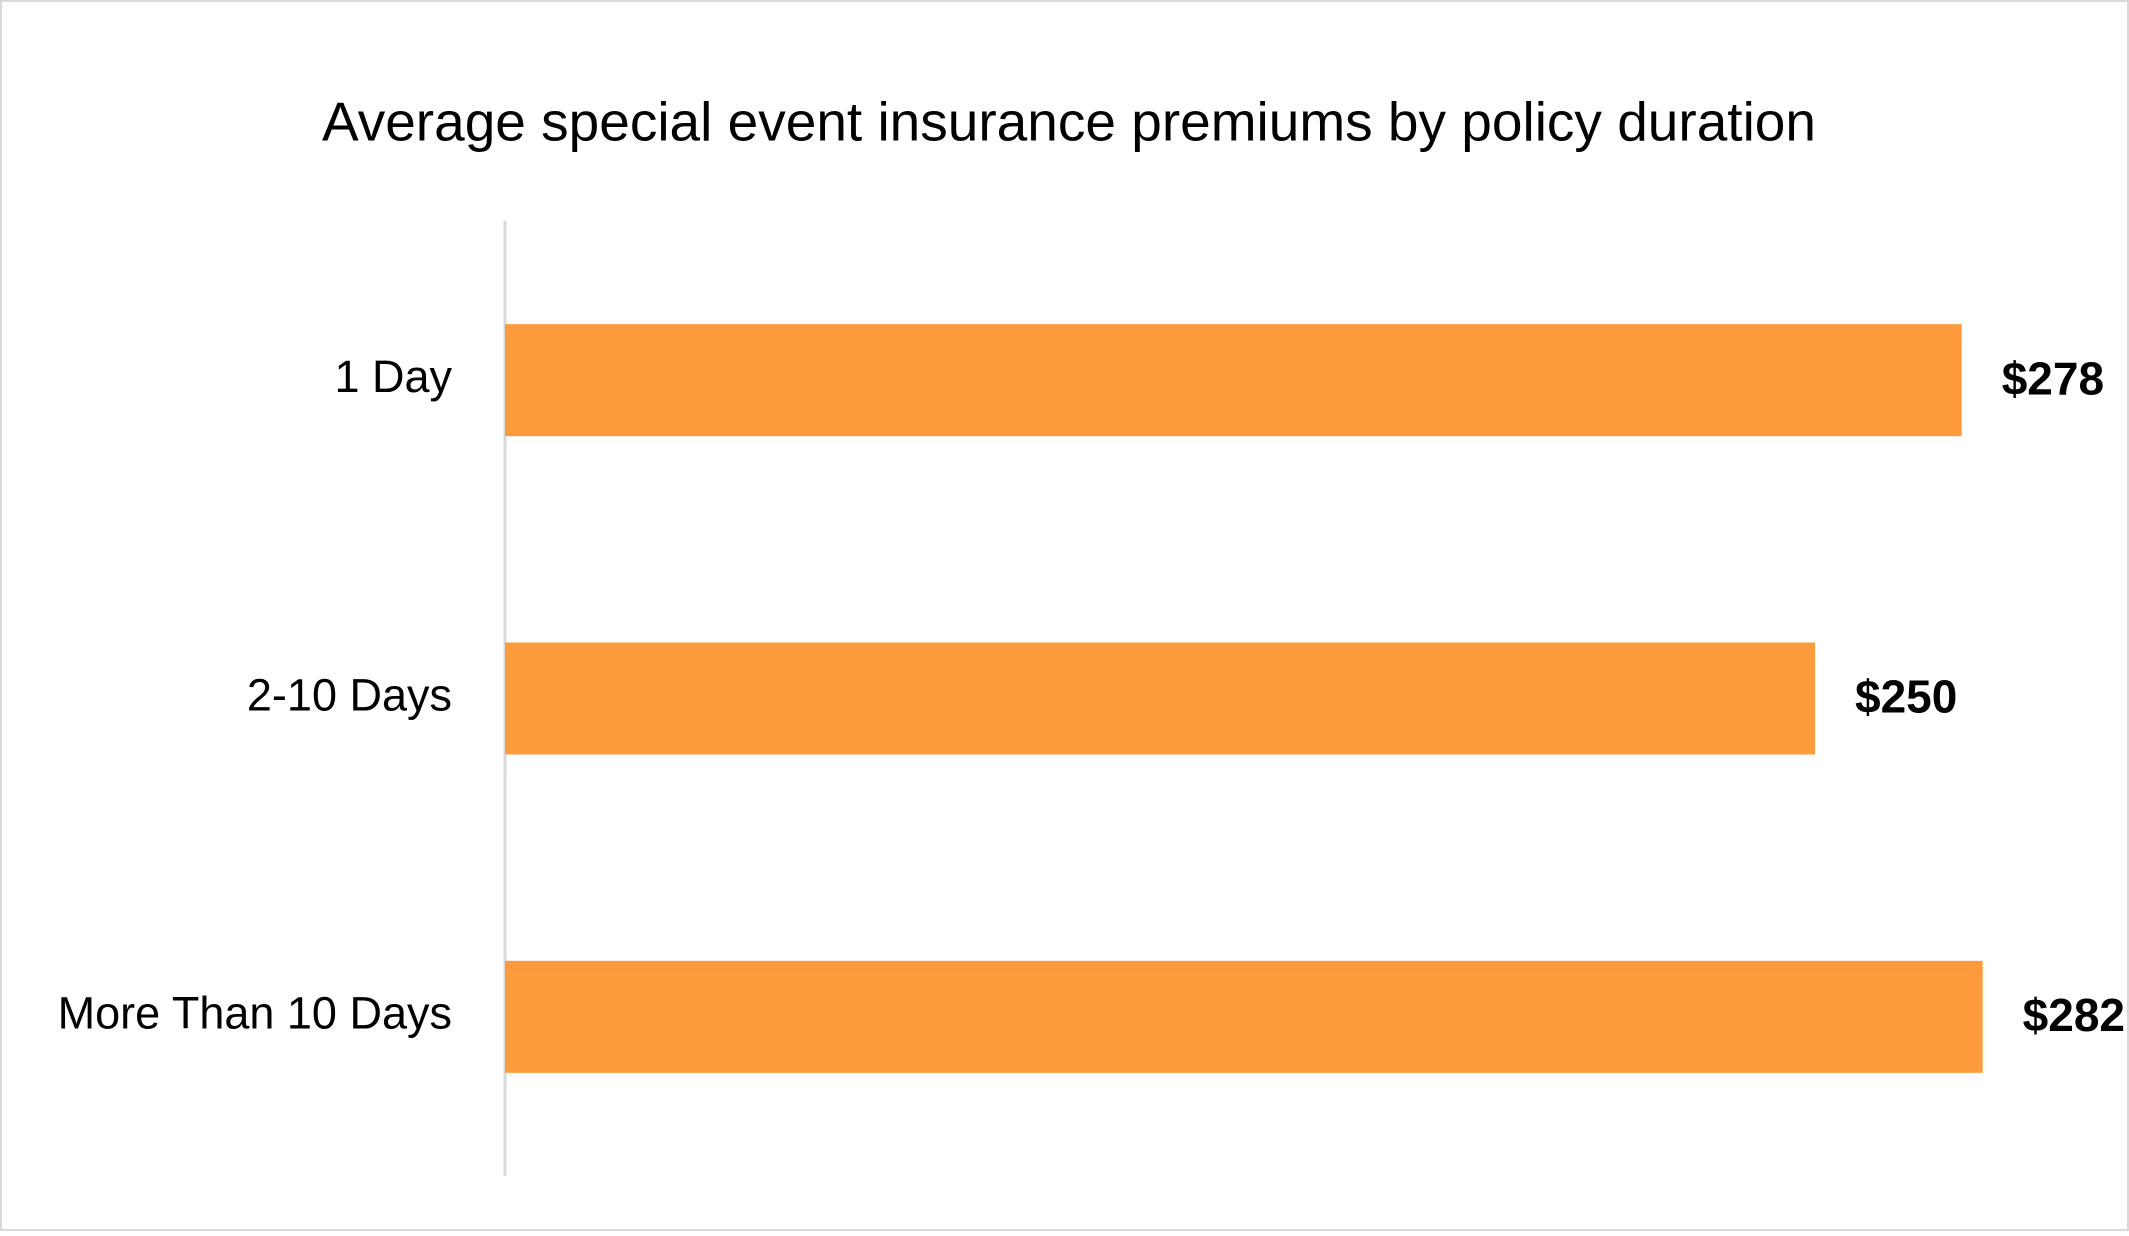  Describe the element at coordinates (255, 1013) in the screenshot. I see `category-label: More Than 10 Days` at that location.